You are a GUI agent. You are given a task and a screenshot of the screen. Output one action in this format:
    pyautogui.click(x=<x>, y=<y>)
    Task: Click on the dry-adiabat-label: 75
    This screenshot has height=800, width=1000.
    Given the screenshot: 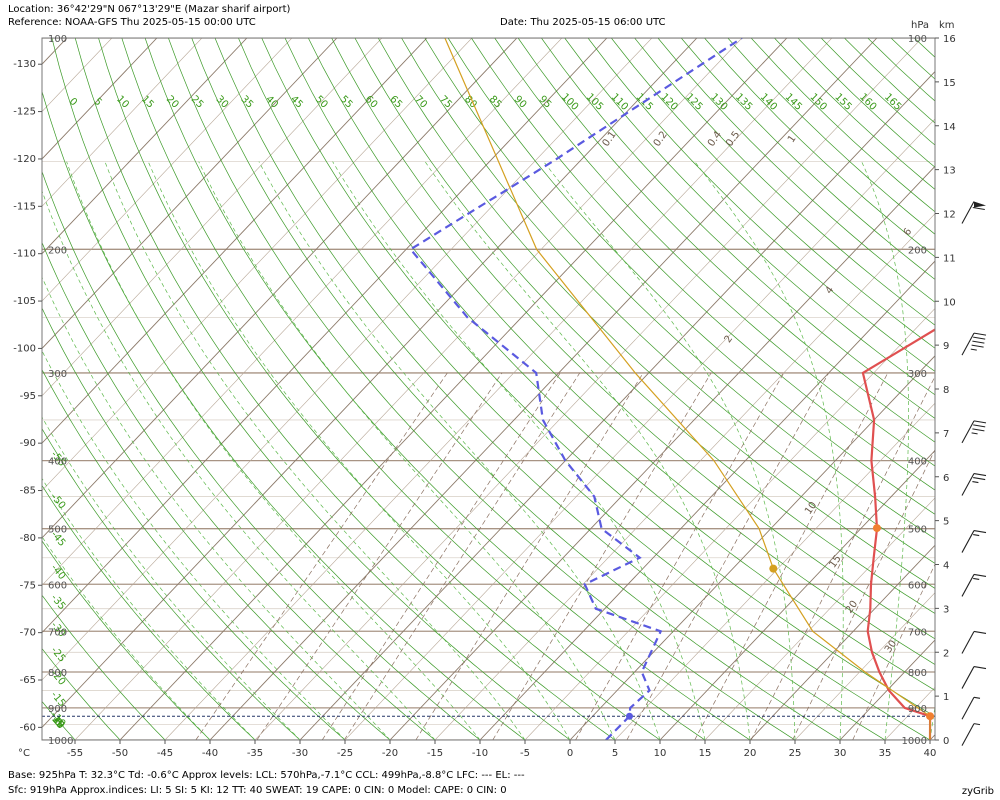 What is the action you would take?
    pyautogui.click(x=445, y=102)
    